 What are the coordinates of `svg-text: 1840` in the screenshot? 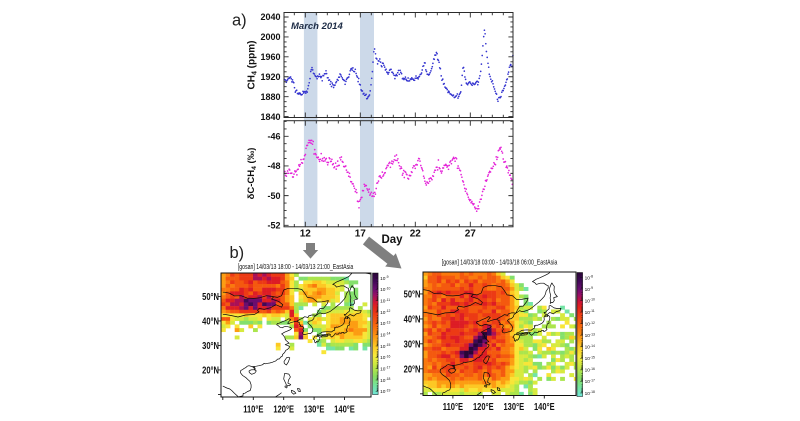 It's located at (270, 117).